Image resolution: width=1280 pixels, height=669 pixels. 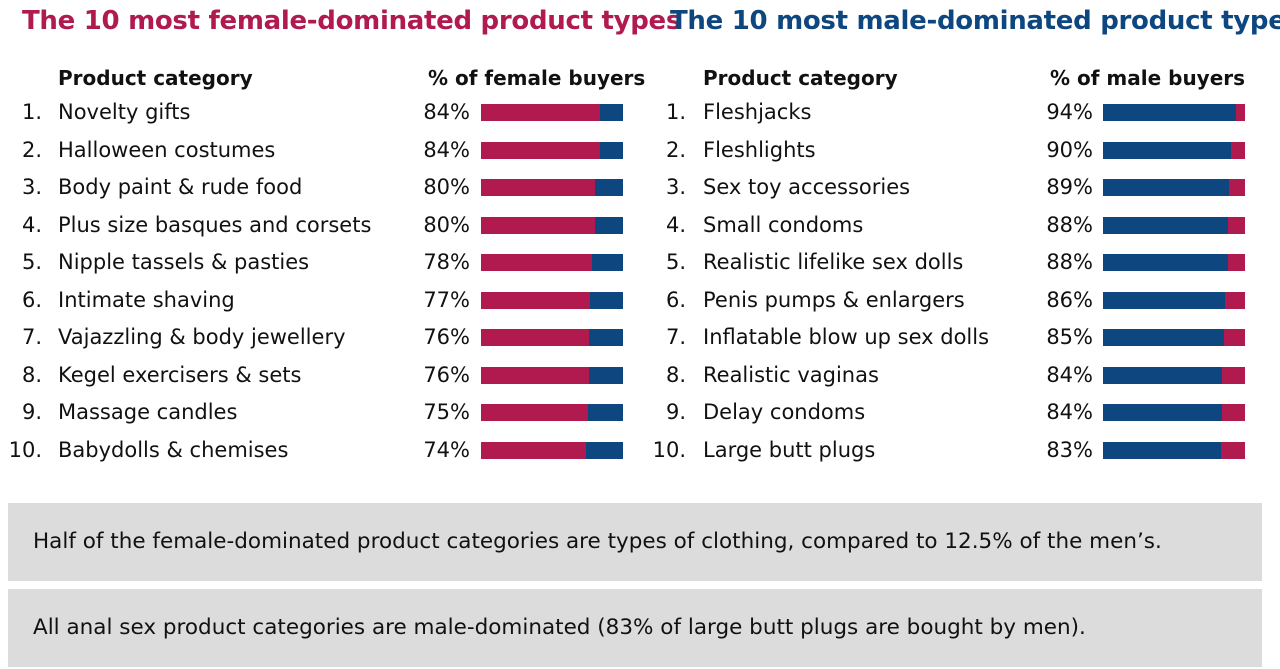 What do you see at coordinates (1069, 187) in the screenshot?
I see `male-percent-label: 89%` at bounding box center [1069, 187].